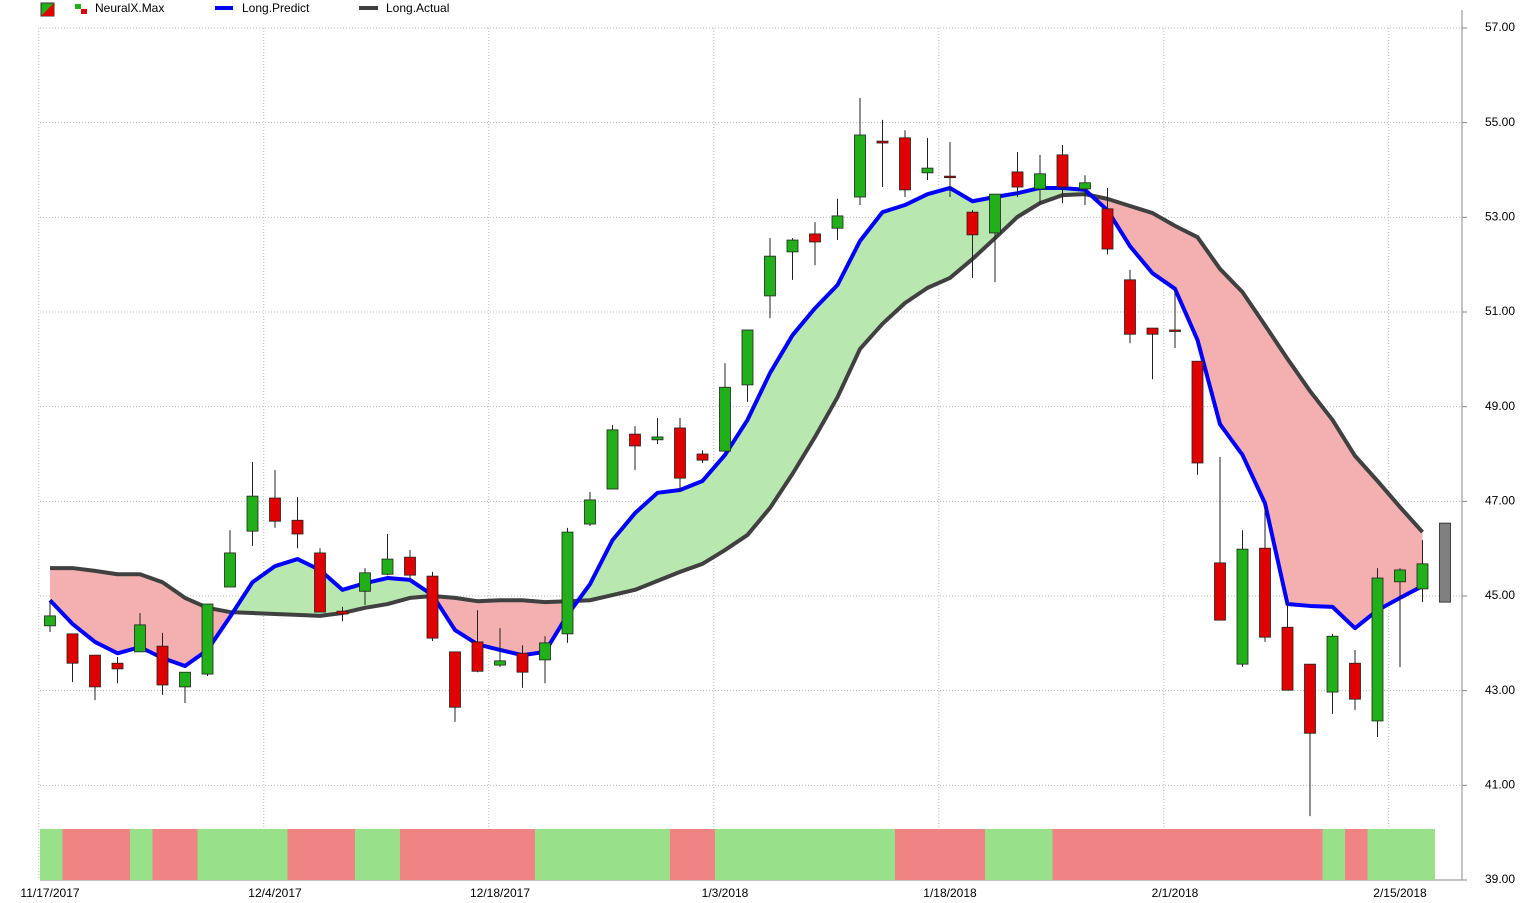  What do you see at coordinates (275, 893) in the screenshot?
I see `x-tick-label: 12/4/2017` at bounding box center [275, 893].